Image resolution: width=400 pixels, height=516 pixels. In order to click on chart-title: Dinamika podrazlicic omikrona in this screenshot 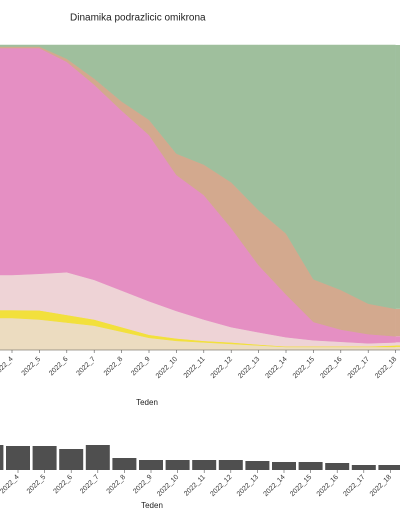, I will do `click(138, 18)`.